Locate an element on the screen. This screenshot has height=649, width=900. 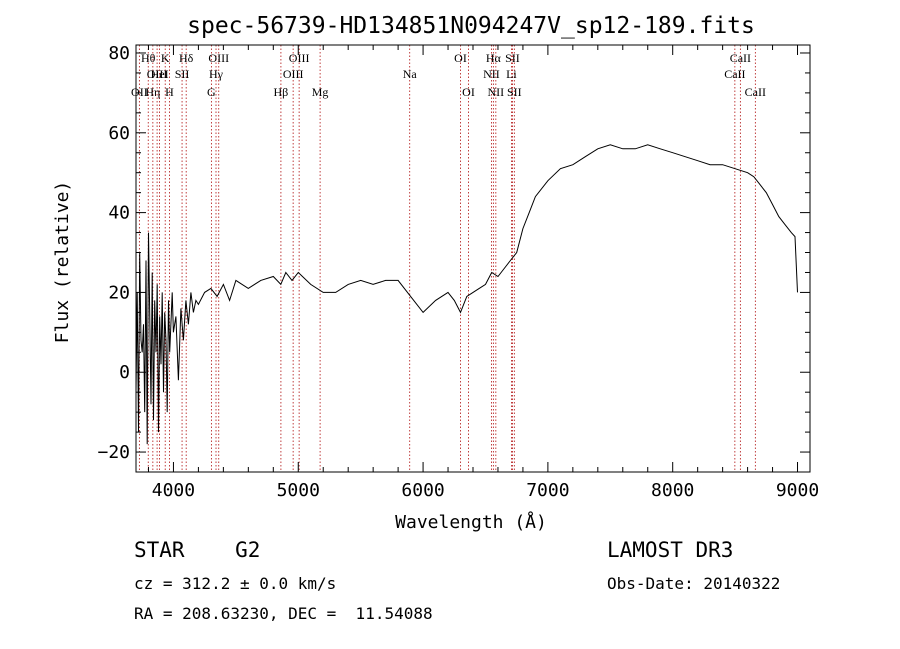
line-label-CaII-8662: CaII is located at coordinates (755, 92).